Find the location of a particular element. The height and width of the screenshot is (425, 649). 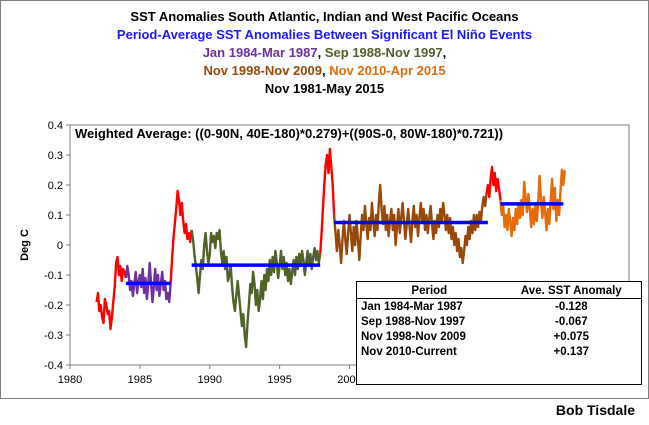

y-tick-label: 0.4 is located at coordinates (55, 126).